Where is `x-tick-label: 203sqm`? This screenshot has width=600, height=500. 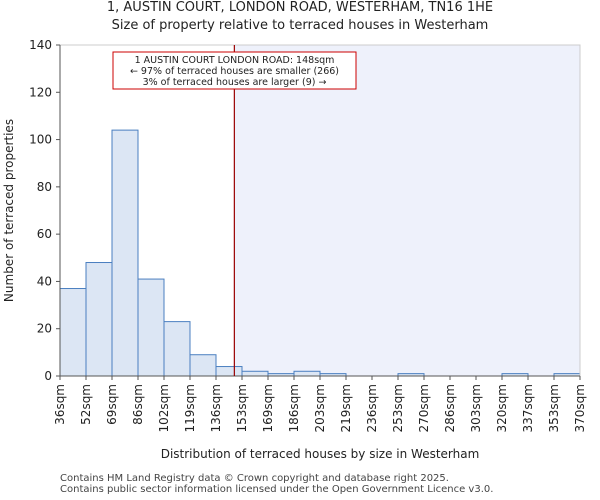
x-tick-label: 203sqm is located at coordinates (320, 408).